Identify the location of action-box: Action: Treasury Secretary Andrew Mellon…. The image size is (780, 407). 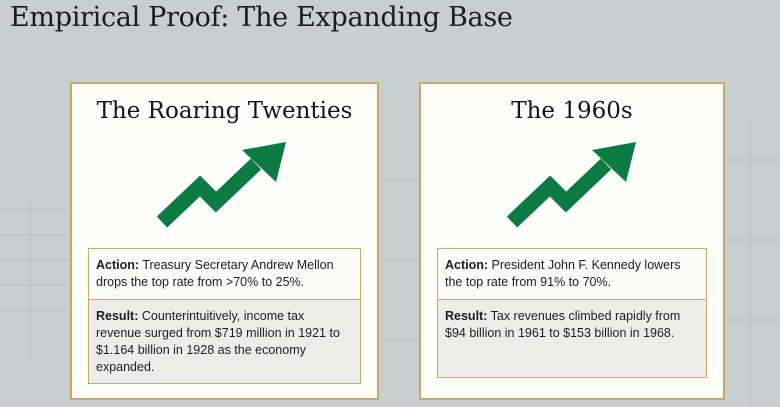
(224, 274).